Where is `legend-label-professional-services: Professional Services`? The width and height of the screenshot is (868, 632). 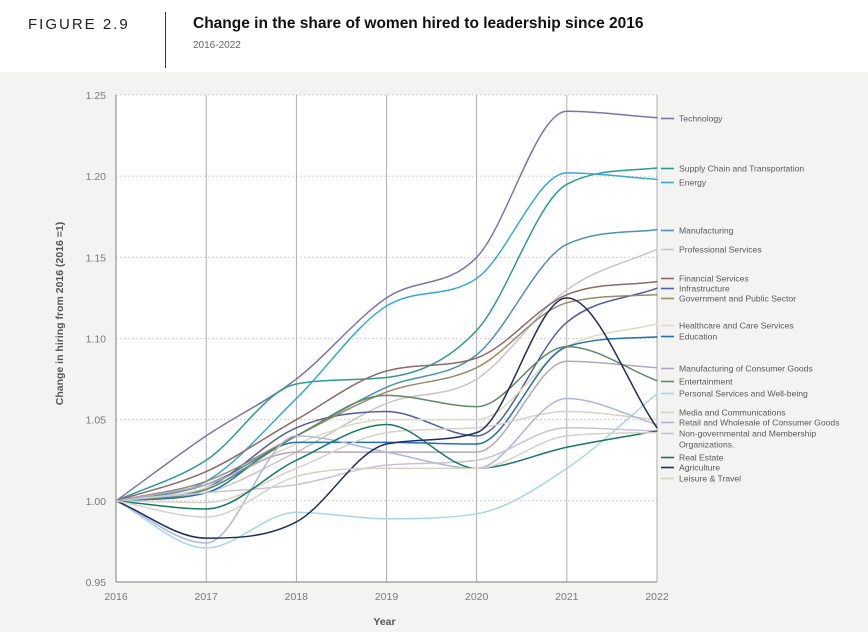
legend-label-professional-services: Professional Services is located at coordinates (720, 250).